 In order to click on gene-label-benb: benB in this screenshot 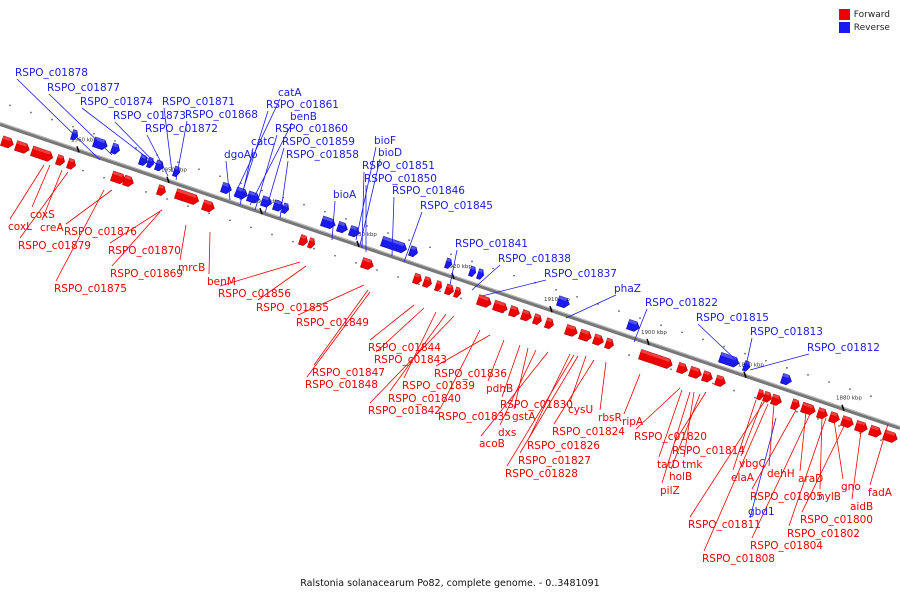, I will do `click(303, 117)`.